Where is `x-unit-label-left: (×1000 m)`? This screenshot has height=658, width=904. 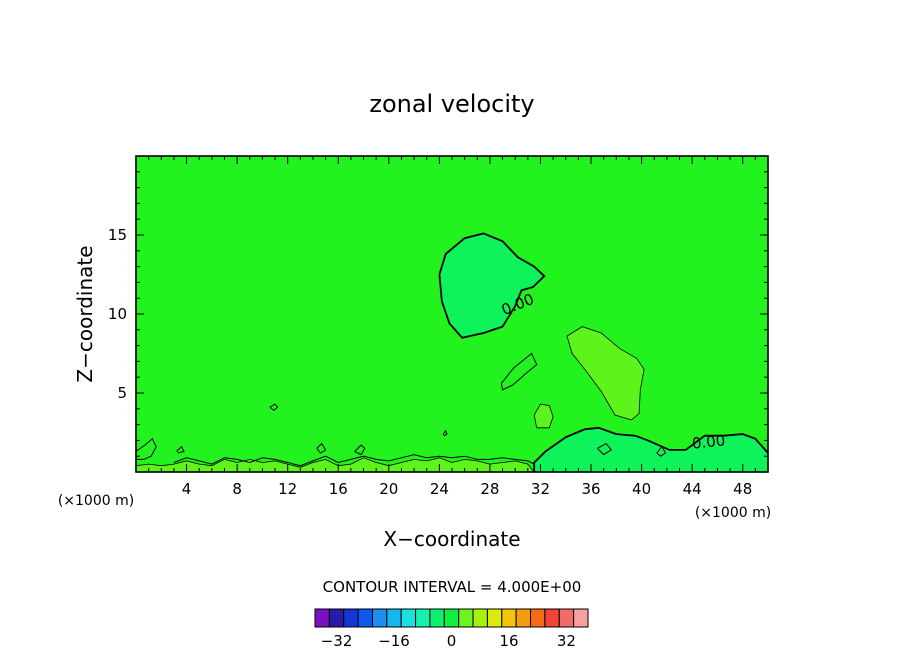 x-unit-label-left: (×1000 m) is located at coordinates (96, 501).